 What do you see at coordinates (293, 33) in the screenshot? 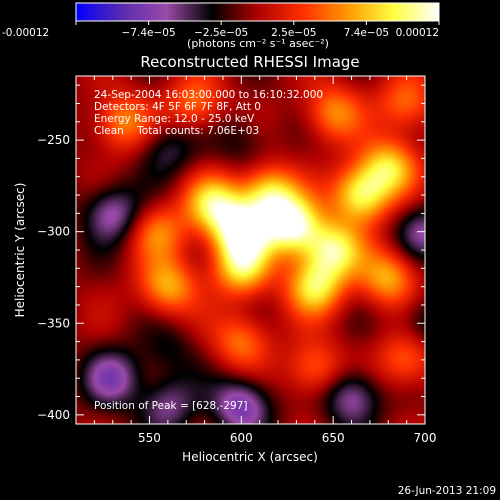
I see `colorbar-tick-label: 2.5e−05` at bounding box center [293, 33].